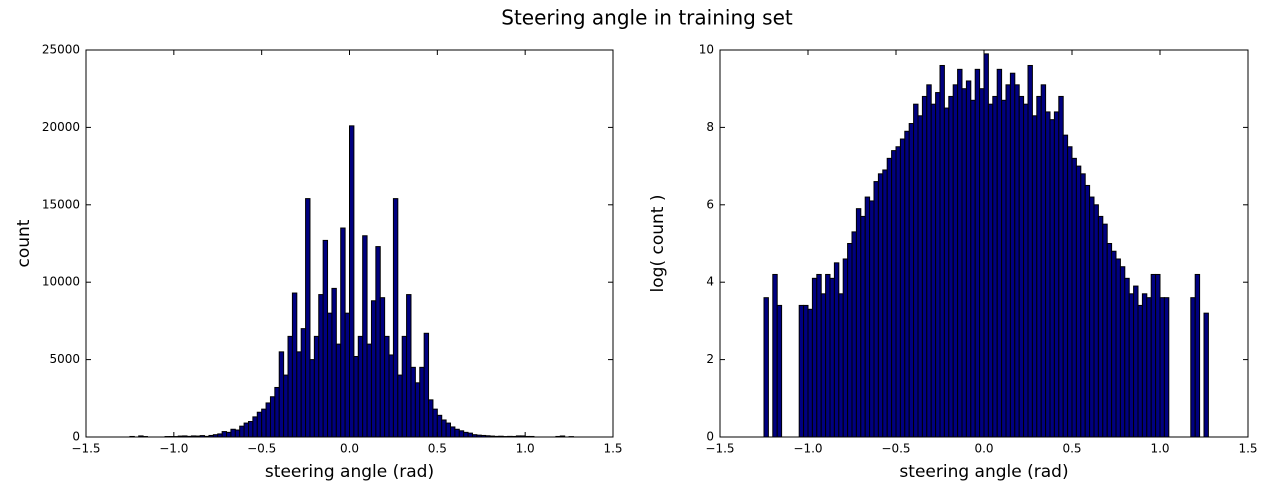 This screenshot has width=1268, height=493. What do you see at coordinates (76, 437) in the screenshot?
I see `y-tick-label: 0` at bounding box center [76, 437].